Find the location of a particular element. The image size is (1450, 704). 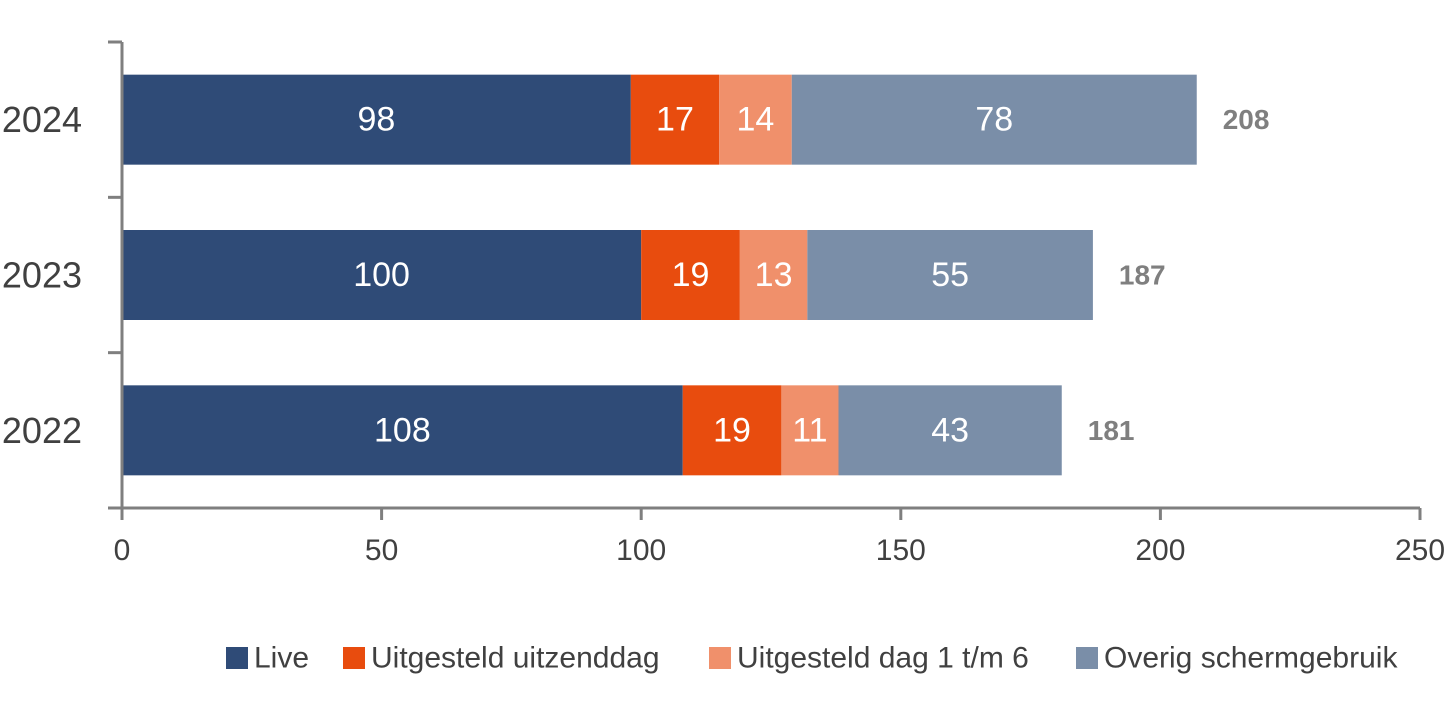

data-label-2022-1: 108 is located at coordinates (402, 430).